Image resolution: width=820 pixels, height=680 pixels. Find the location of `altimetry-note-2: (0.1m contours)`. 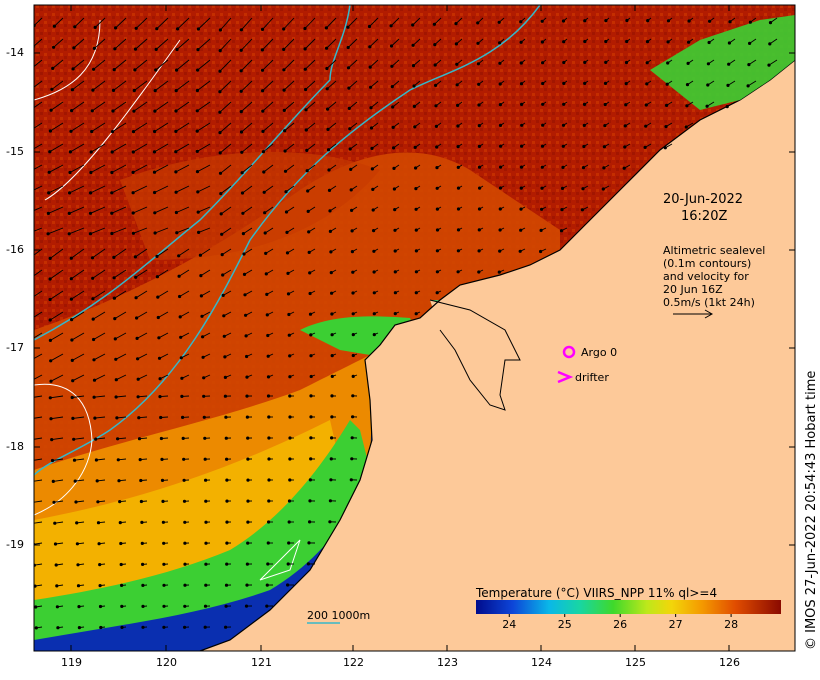

altimetry-note-2: (0.1m contours) is located at coordinates (707, 263).